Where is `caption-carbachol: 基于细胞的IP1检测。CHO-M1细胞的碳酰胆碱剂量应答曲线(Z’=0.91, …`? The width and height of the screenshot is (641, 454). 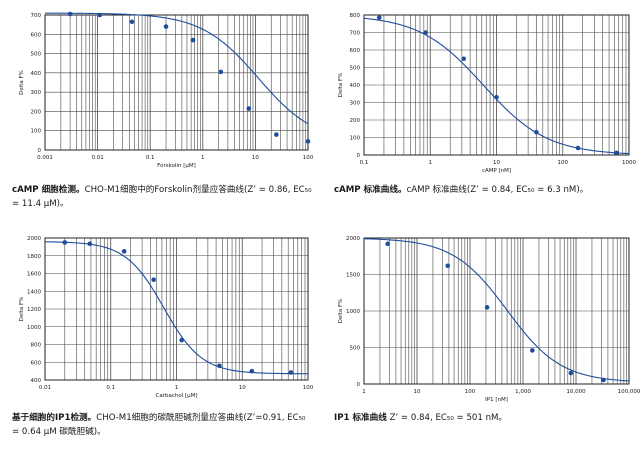 caption-carbachol: 基于细胞的IP1检测。CHO-M1细胞的碳酰胆碱剂量应答曲线(Z’=0.91, … is located at coordinates (162, 425).